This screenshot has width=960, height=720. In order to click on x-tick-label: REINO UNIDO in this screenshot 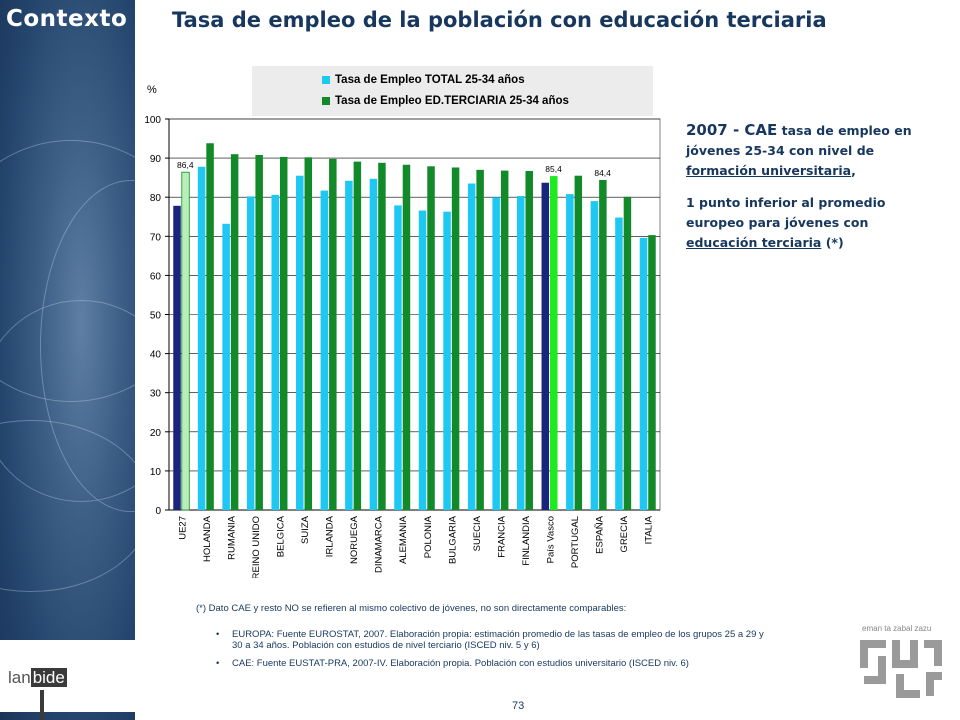, I will do `click(256, 547)`.